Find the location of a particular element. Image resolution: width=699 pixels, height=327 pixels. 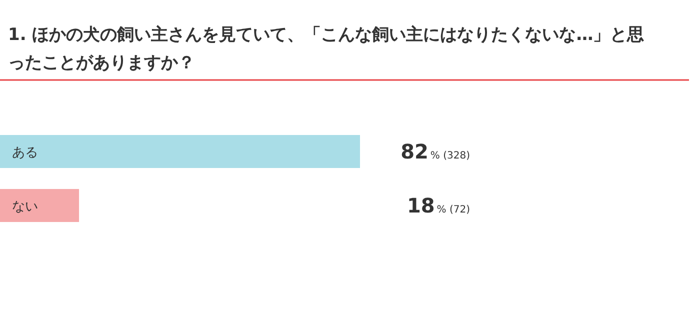

data-label: 82% (328) is located at coordinates (435, 152).